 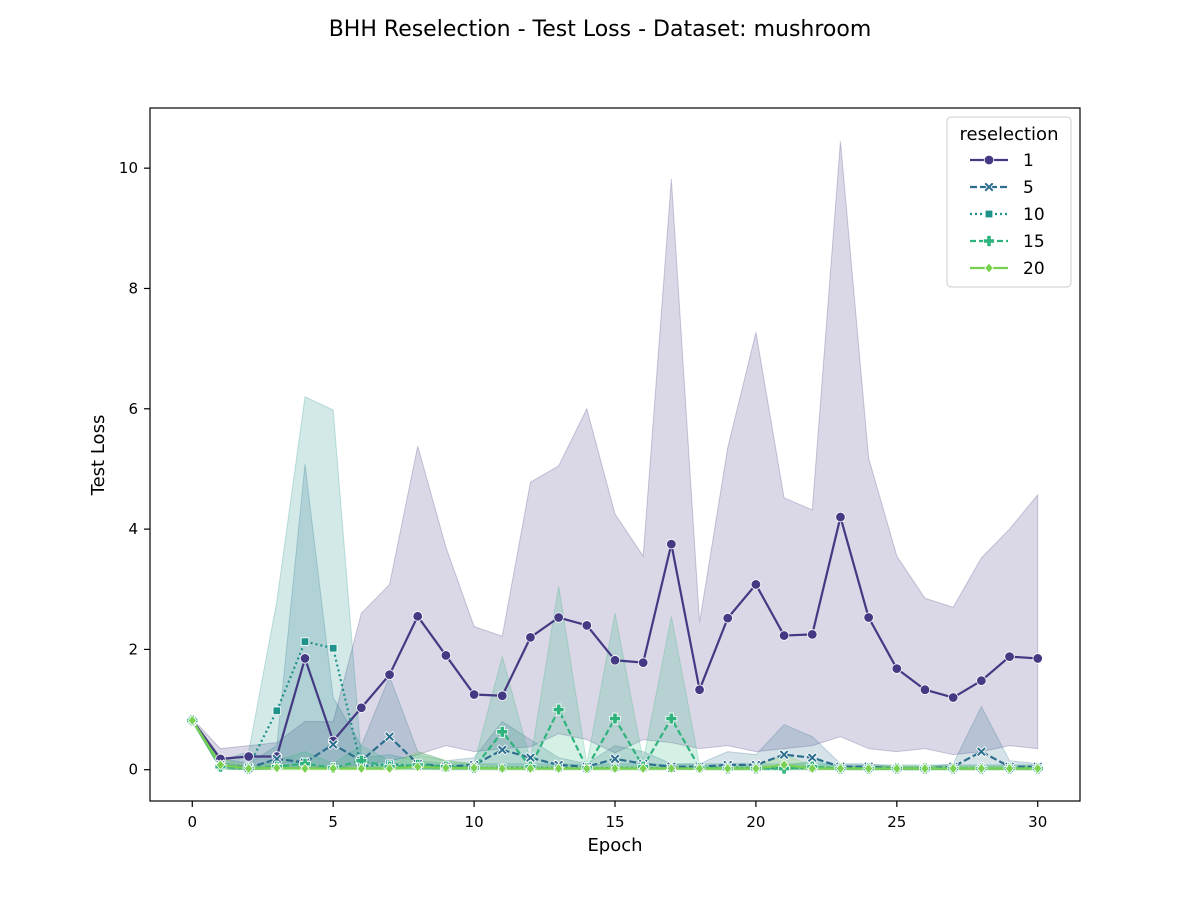 What do you see at coordinates (333, 822) in the screenshot?
I see `x-tick-label: 5` at bounding box center [333, 822].